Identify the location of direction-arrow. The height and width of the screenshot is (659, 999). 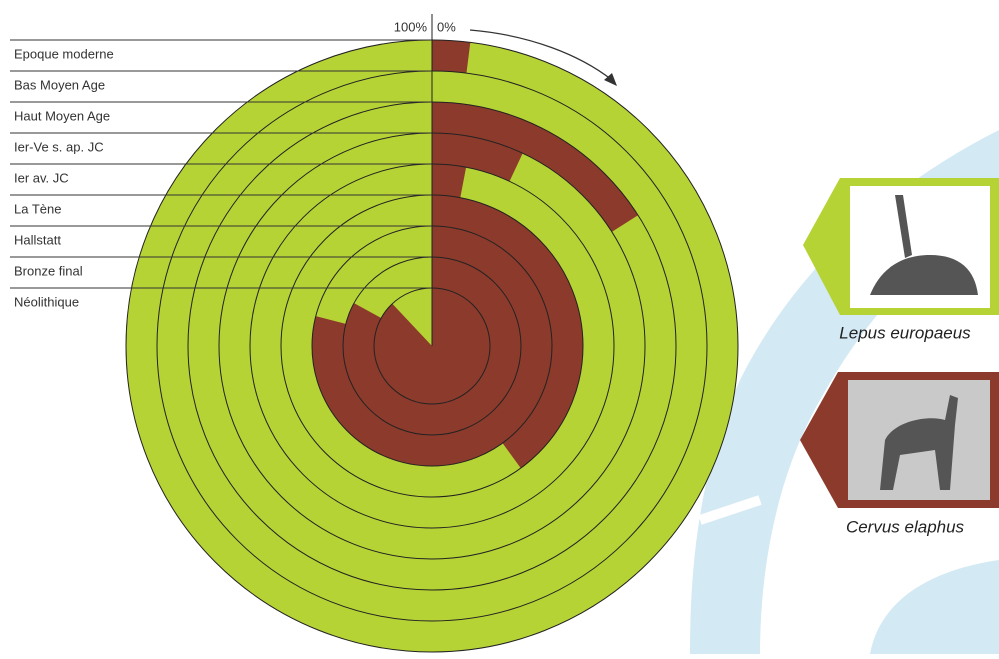
(541, 55).